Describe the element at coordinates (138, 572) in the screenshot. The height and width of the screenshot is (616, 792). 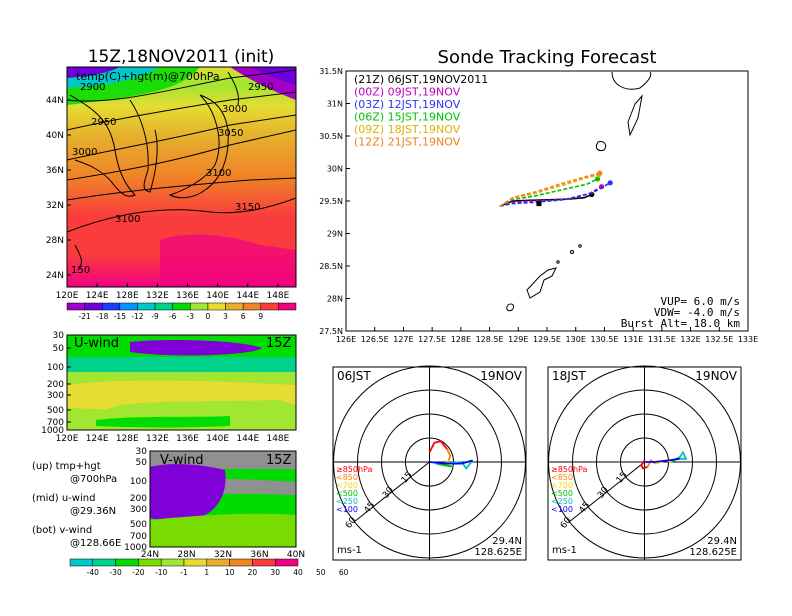
I see `cb2-label: -20` at that location.